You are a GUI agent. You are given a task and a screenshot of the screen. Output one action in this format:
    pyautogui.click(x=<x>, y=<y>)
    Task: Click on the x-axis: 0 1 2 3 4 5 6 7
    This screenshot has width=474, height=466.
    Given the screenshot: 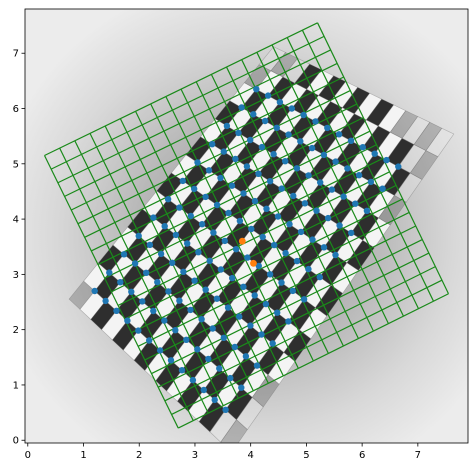 What is the action you would take?
    pyautogui.click(x=223, y=452)
    